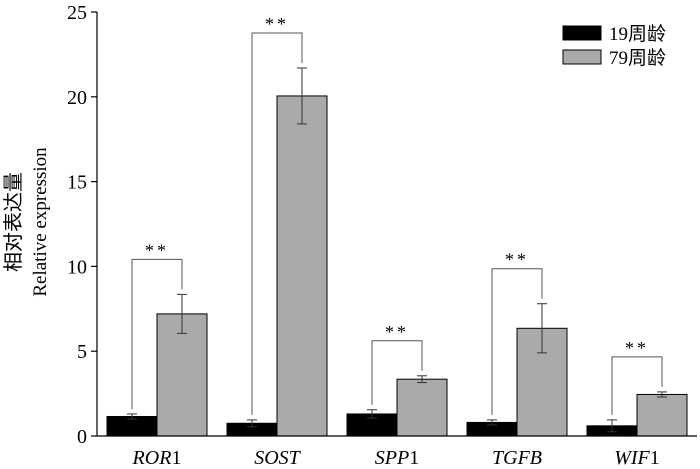  What do you see at coordinates (82, 225) in the screenshot?
I see `y-axis-ticks: 0 5 10 15 20 25` at bounding box center [82, 225].